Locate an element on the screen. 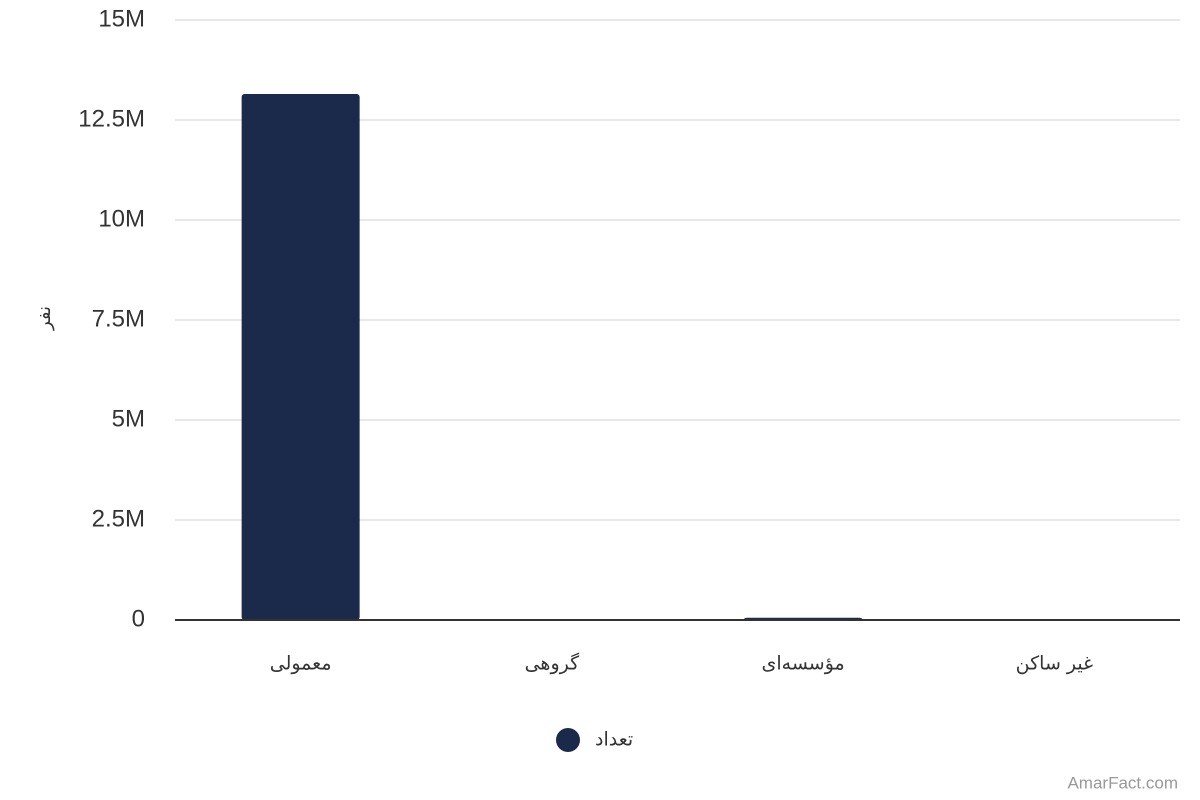  y-tick-label: 7.5M is located at coordinates (118, 318).